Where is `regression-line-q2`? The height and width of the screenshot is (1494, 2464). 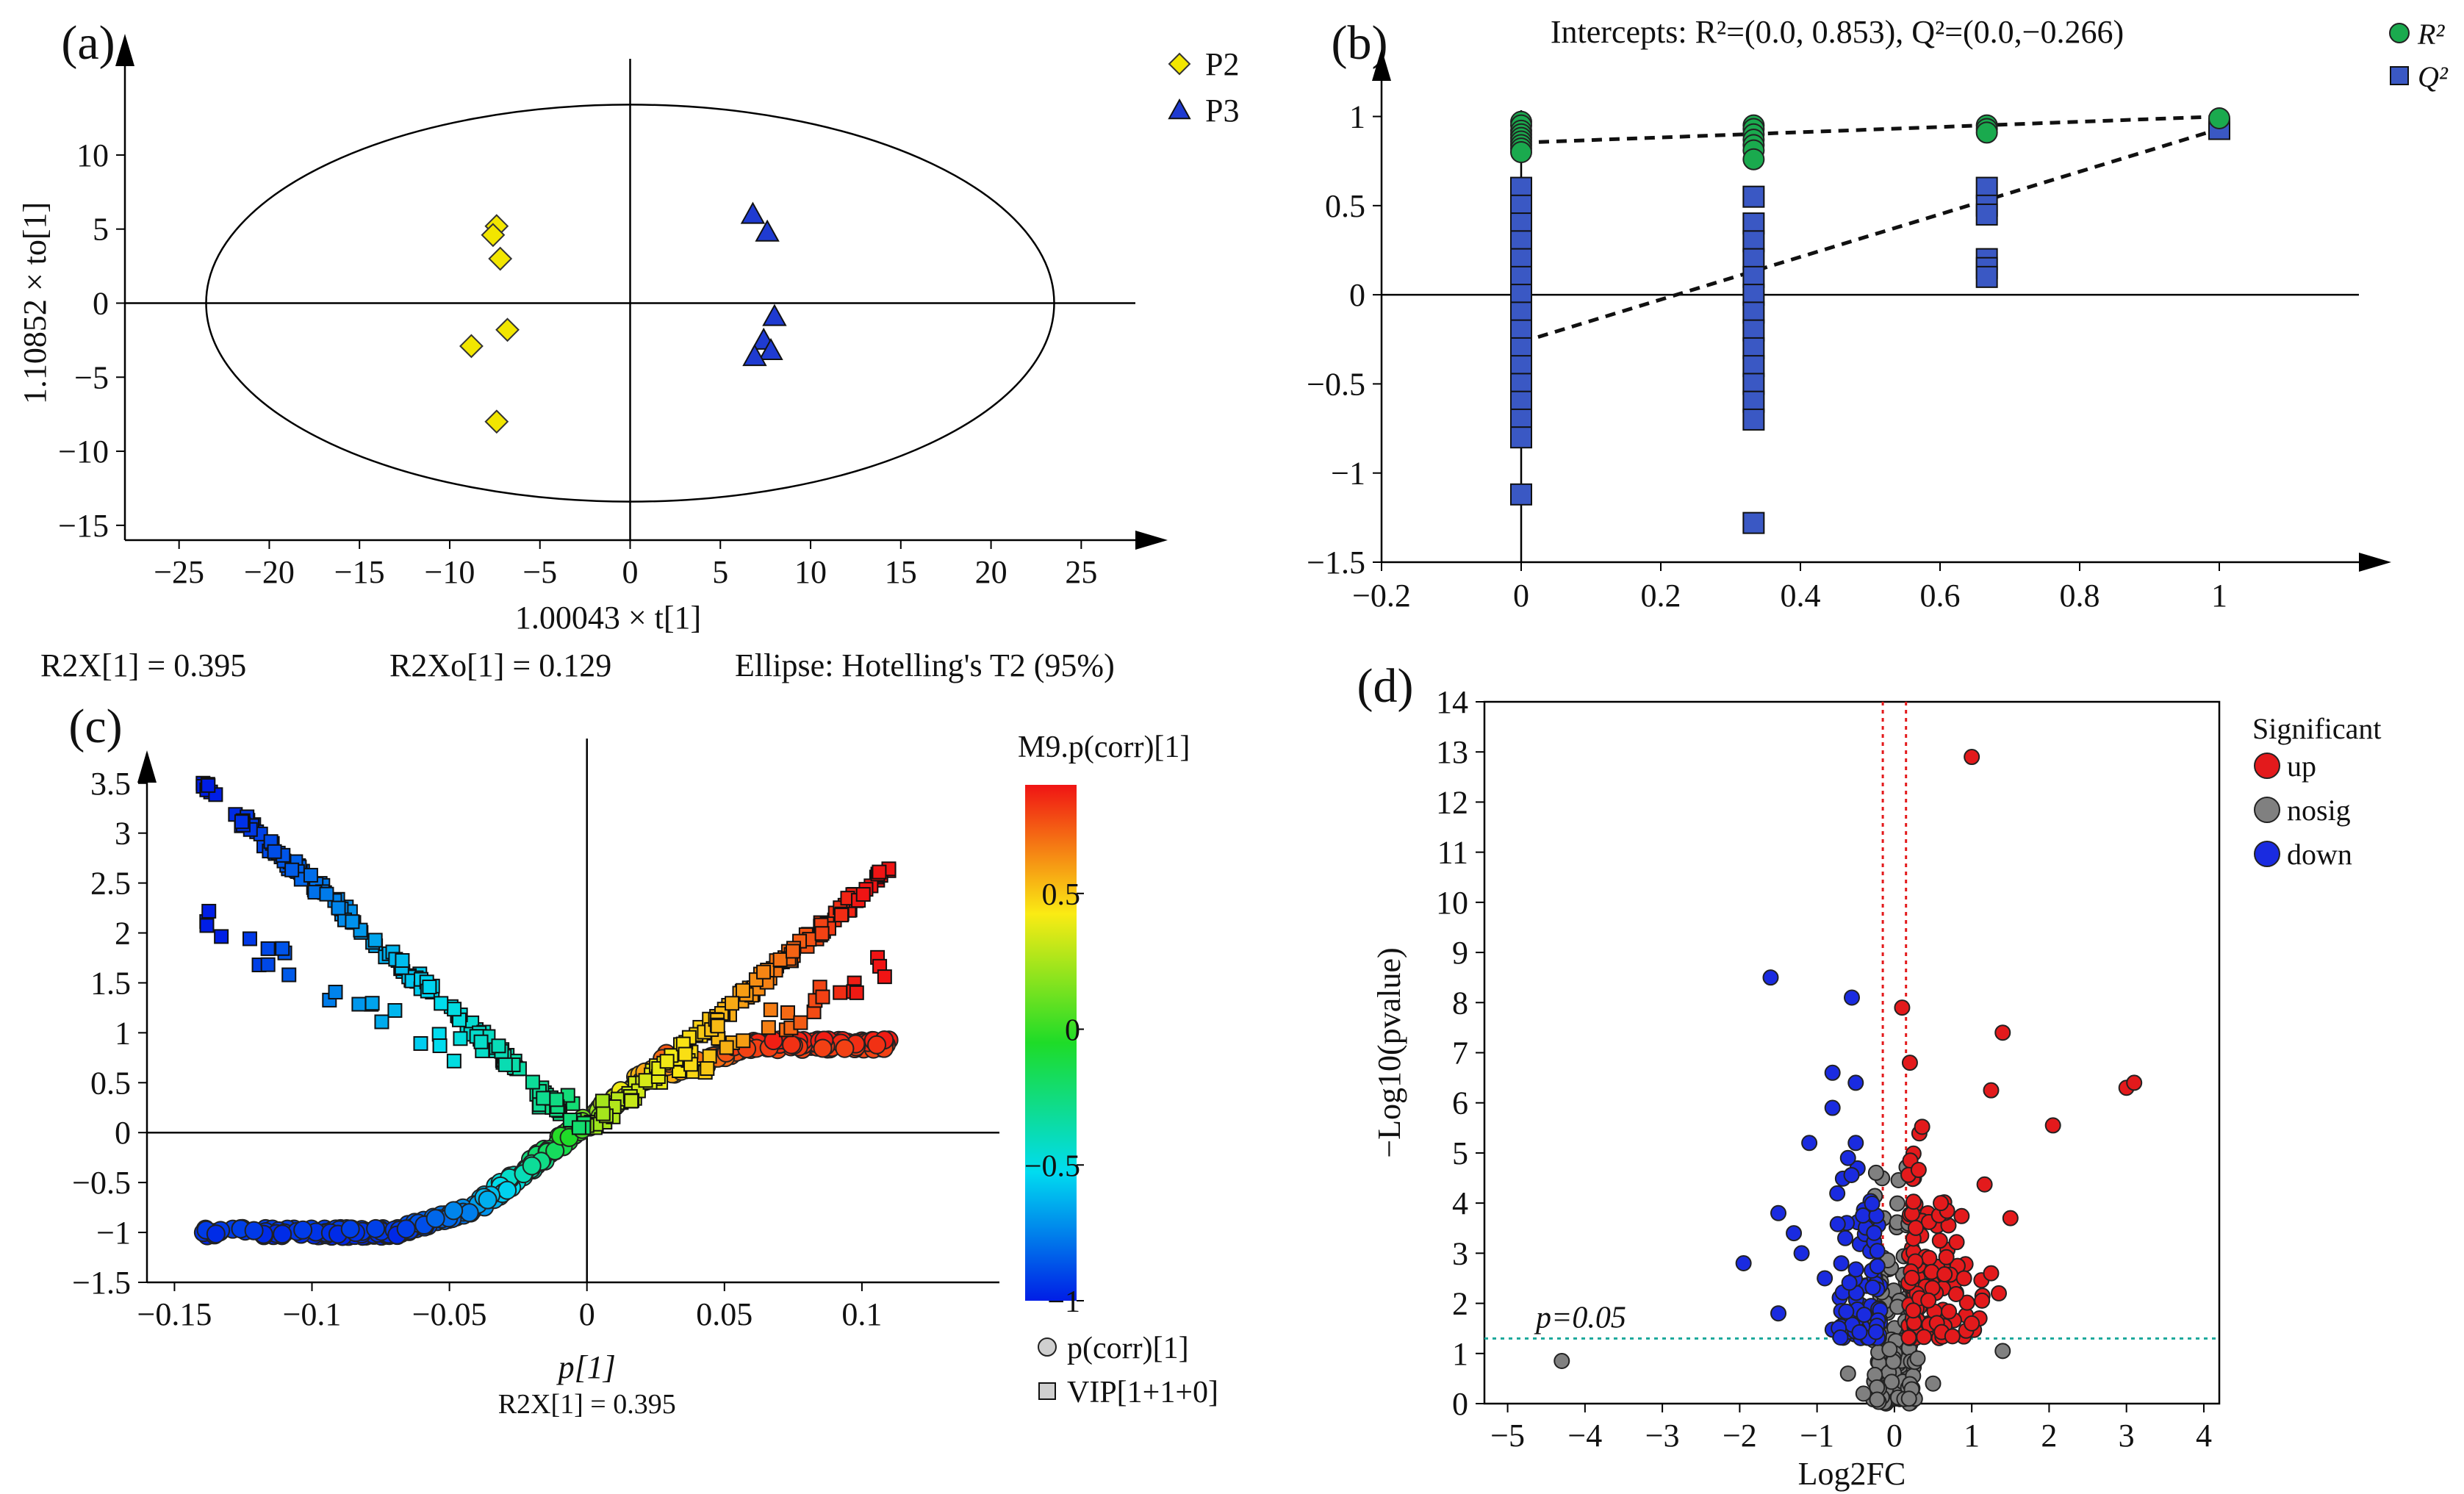 regression-line-q2 is located at coordinates (1870, 236).